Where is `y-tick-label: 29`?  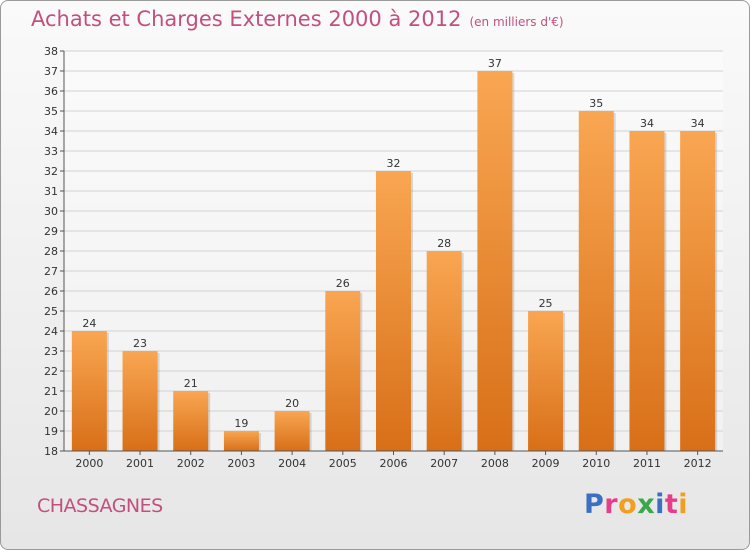
y-tick-label: 29 is located at coordinates (51, 231).